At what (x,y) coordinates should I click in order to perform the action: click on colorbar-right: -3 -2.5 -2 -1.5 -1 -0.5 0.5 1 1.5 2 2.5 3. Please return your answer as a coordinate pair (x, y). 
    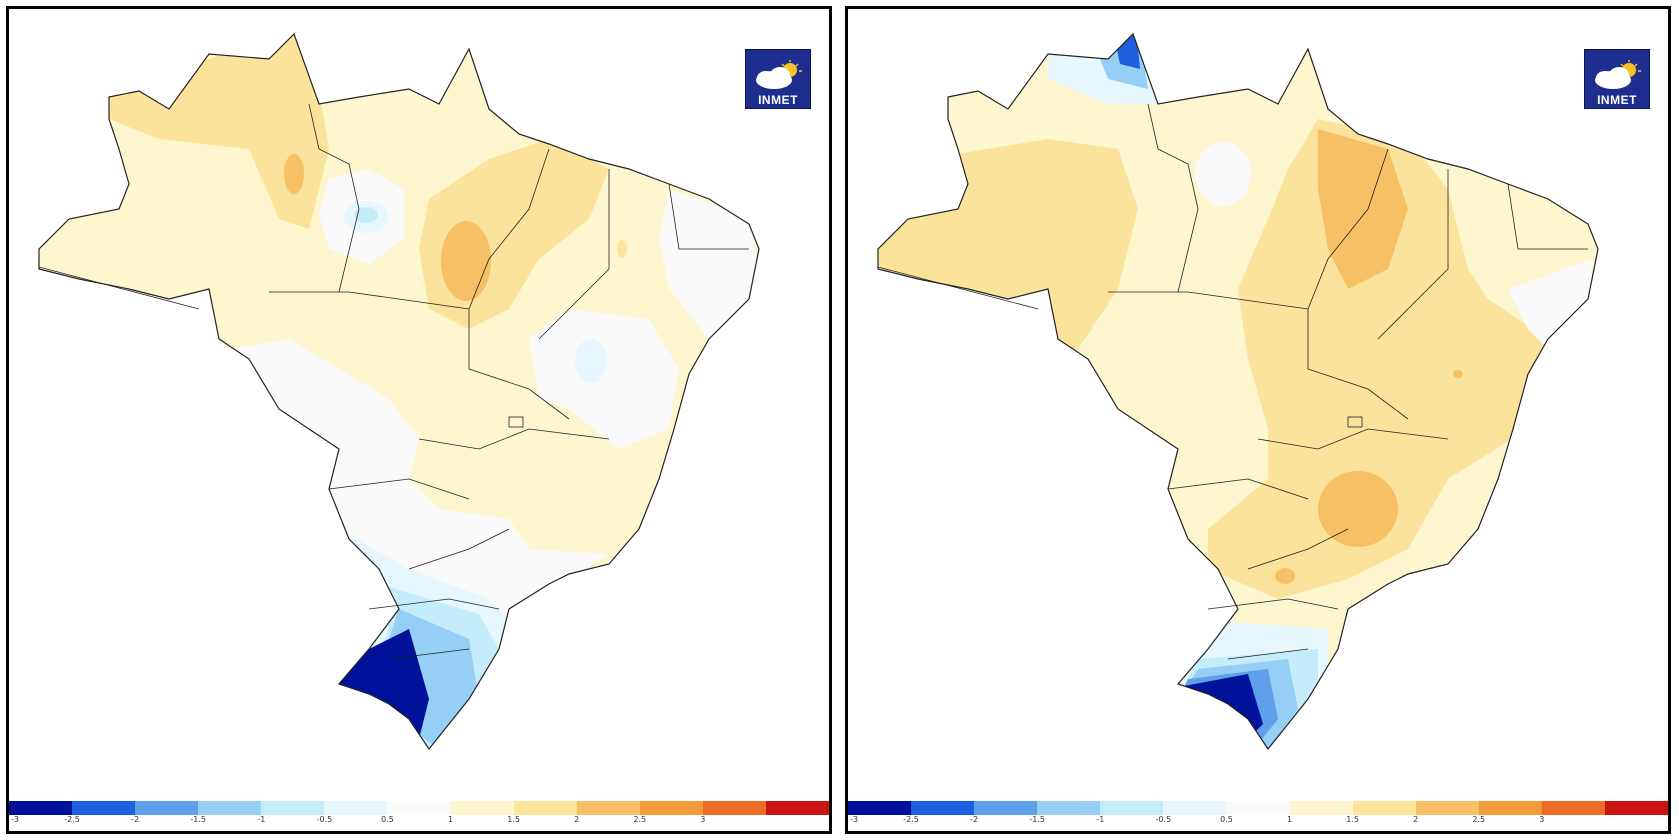
    Looking at the image, I should click on (1258, 813).